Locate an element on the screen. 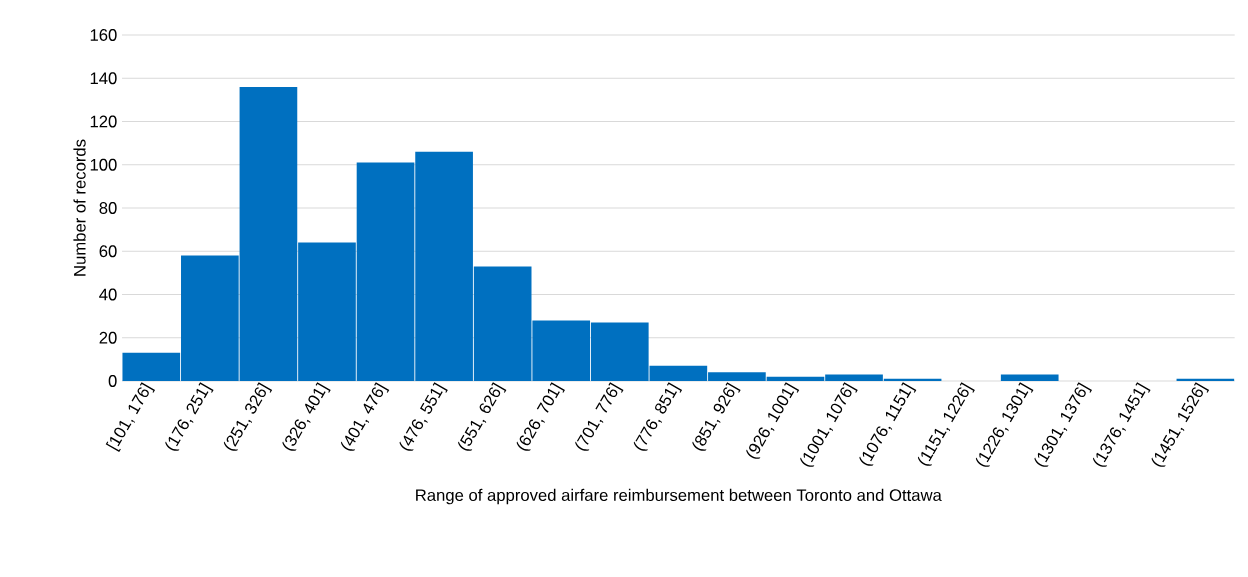 The width and height of the screenshot is (1248, 577). y-tick-label: 60 is located at coordinates (108, 251).